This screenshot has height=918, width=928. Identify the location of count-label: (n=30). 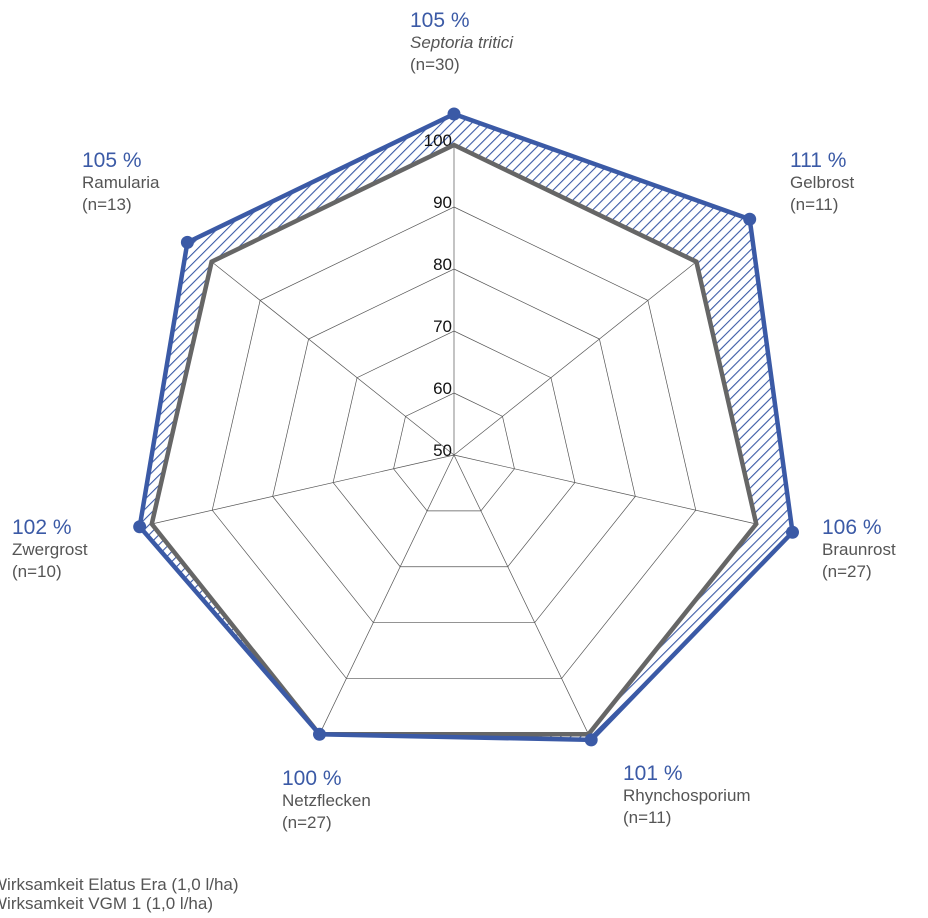
(435, 64).